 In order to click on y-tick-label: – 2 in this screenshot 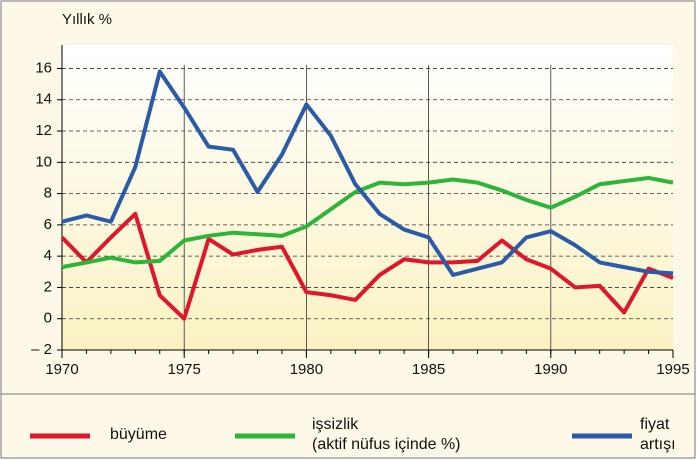, I will do `click(41, 349)`.